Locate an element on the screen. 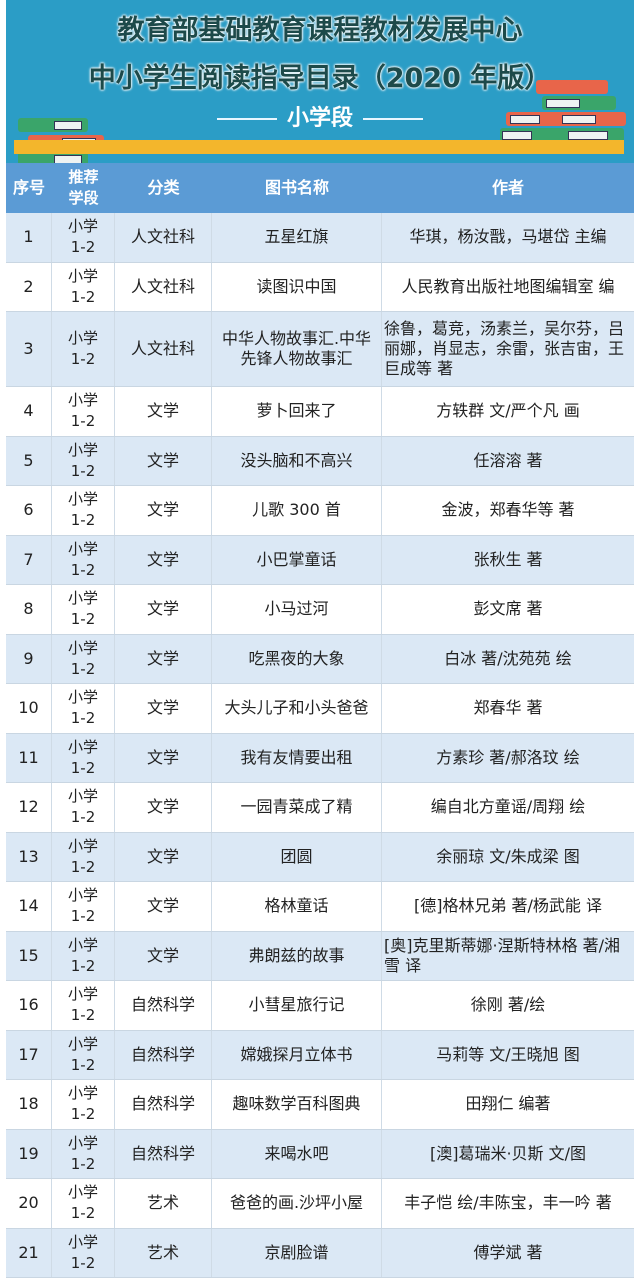  table-row: 5 小学 1-2 文学 没头脑和不高兴 任溶溶 著 is located at coordinates (320, 461).